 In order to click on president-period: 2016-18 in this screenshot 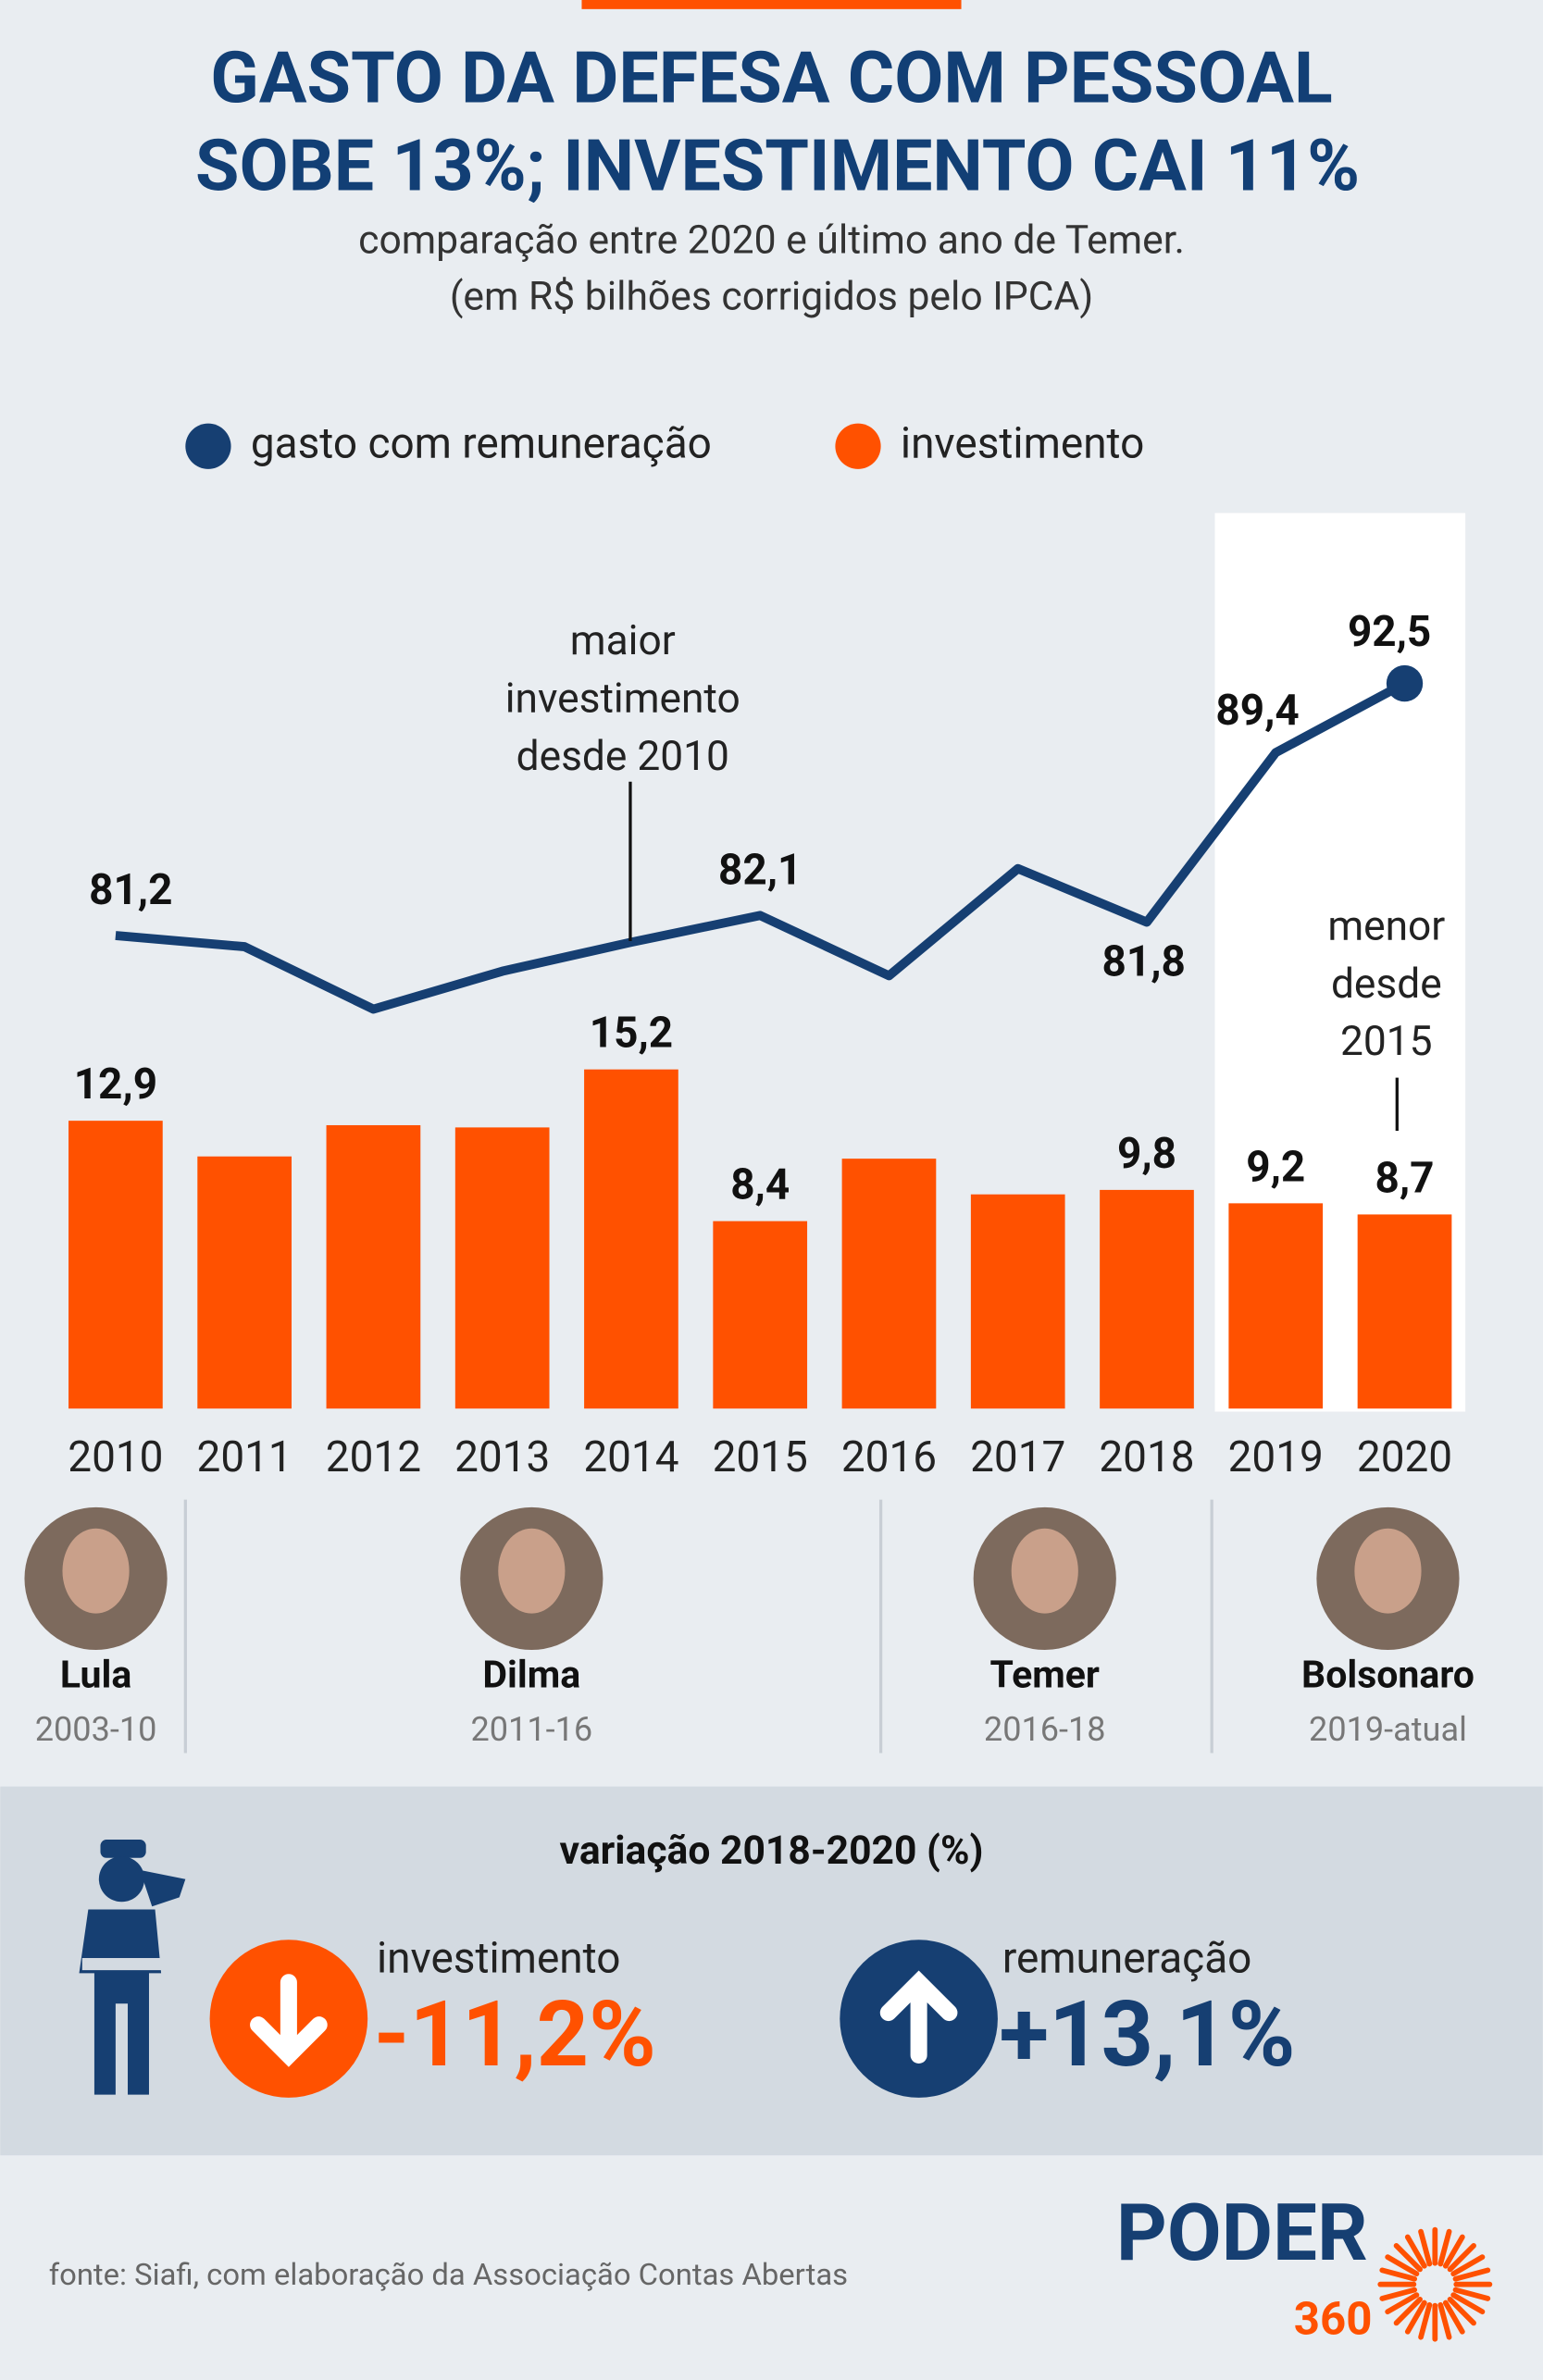, I will do `click(1045, 1729)`.